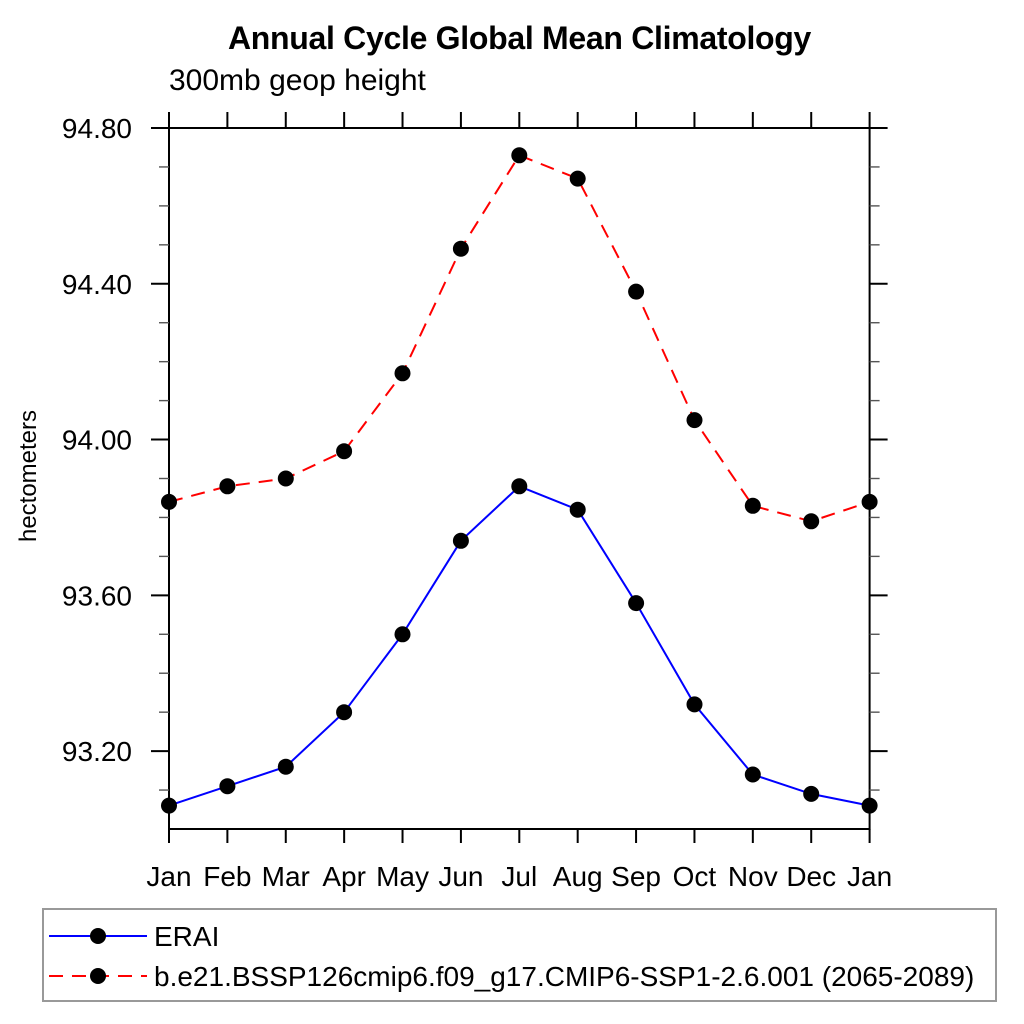  Describe the element at coordinates (97, 128) in the screenshot. I see `y-tick-label: 94.80` at that location.